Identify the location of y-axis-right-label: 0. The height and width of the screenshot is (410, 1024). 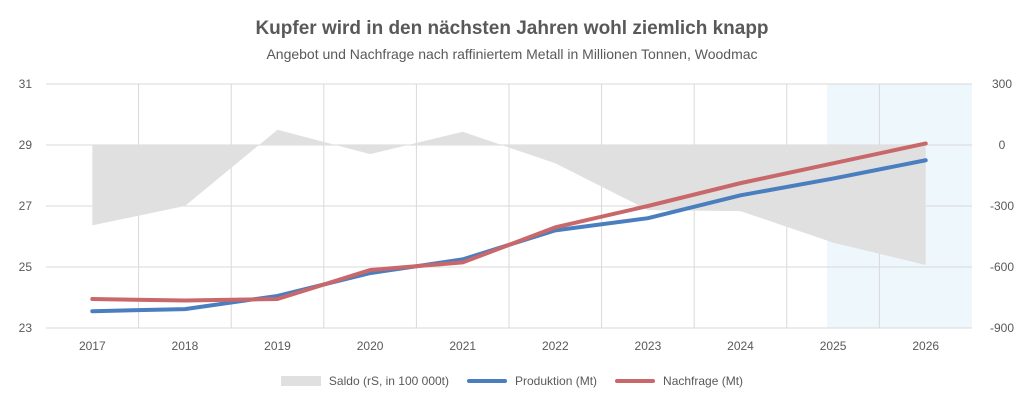
(1002, 145).